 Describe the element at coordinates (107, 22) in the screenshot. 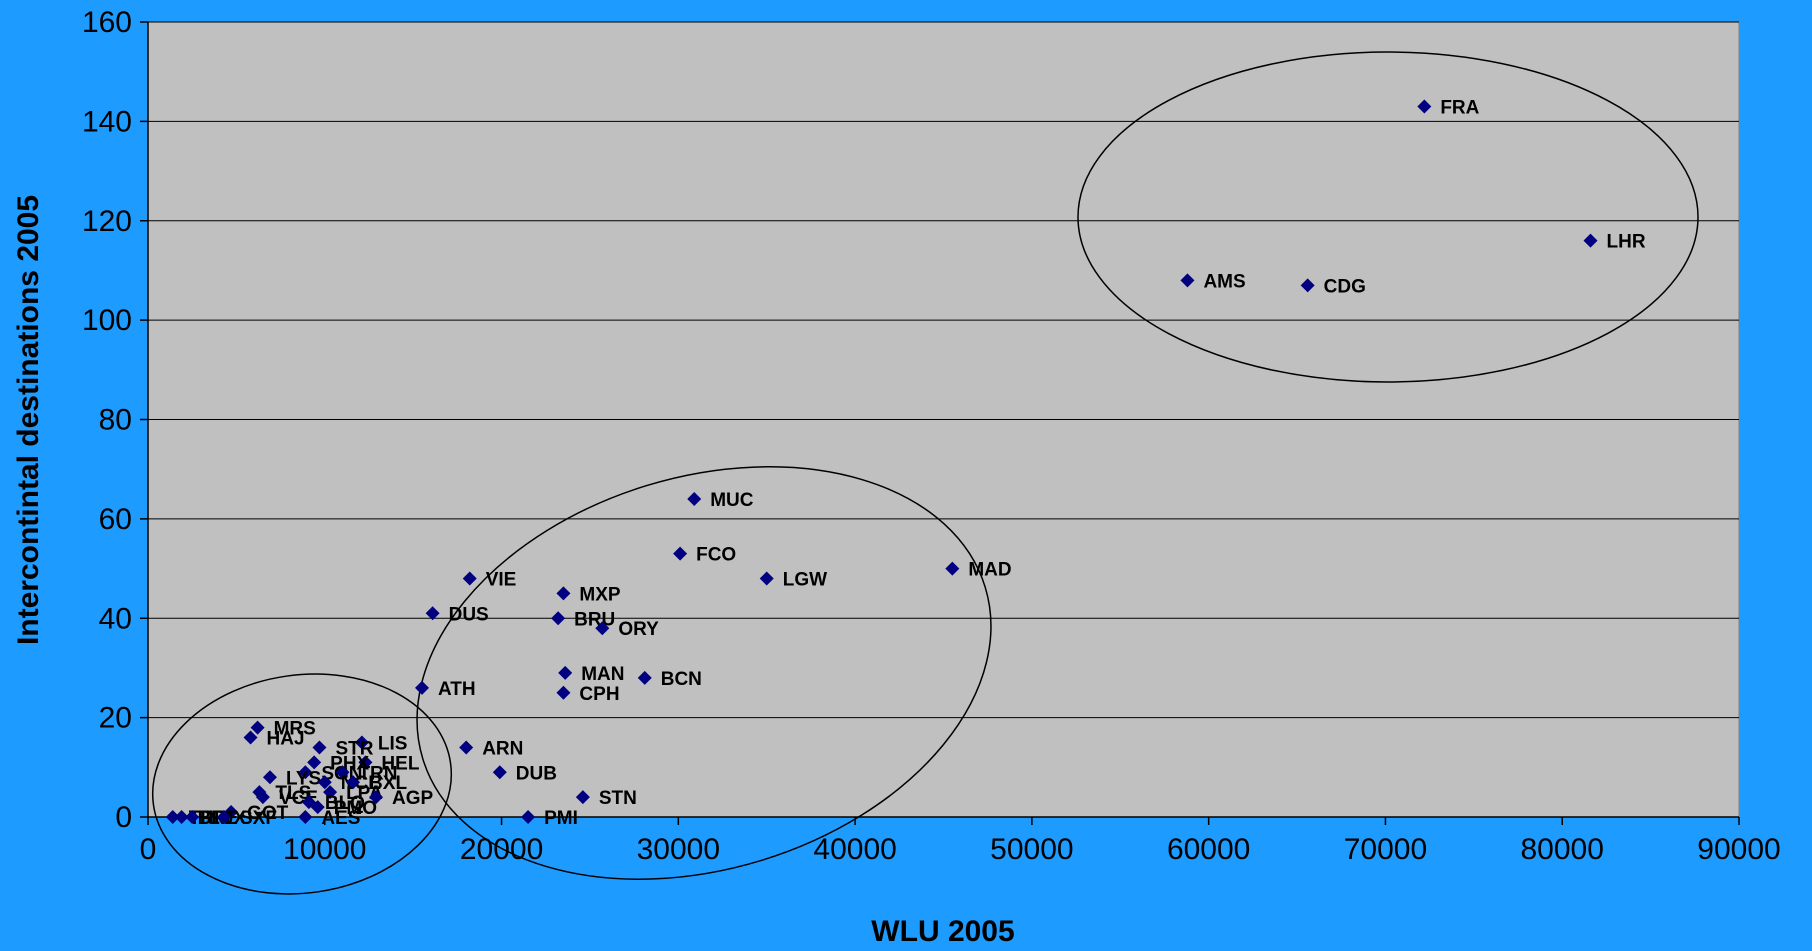

I see `y-tick-label: 160` at that location.